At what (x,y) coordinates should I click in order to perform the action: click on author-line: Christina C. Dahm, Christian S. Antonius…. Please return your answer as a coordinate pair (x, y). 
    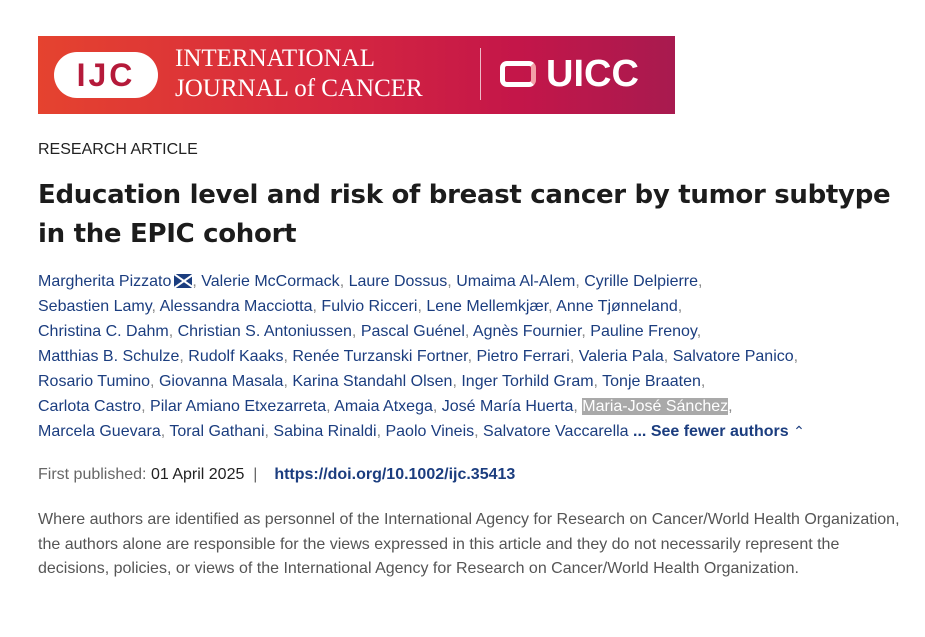
    Looking at the image, I should click on (370, 331).